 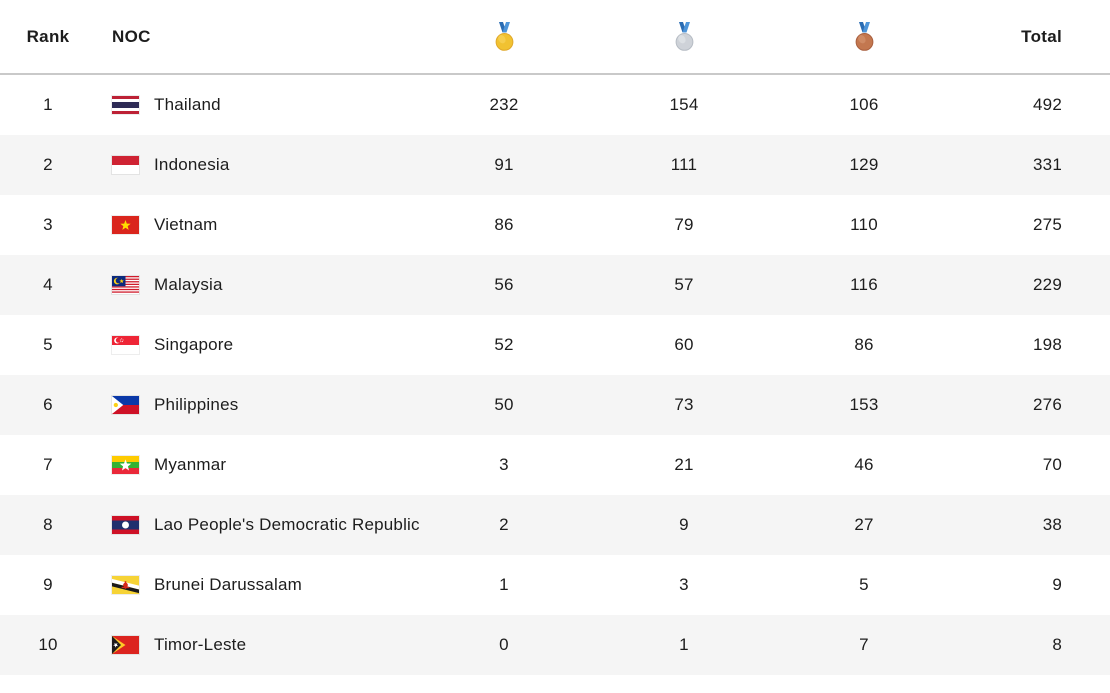 I want to click on col-header-total: Total, so click(x=1041, y=36).